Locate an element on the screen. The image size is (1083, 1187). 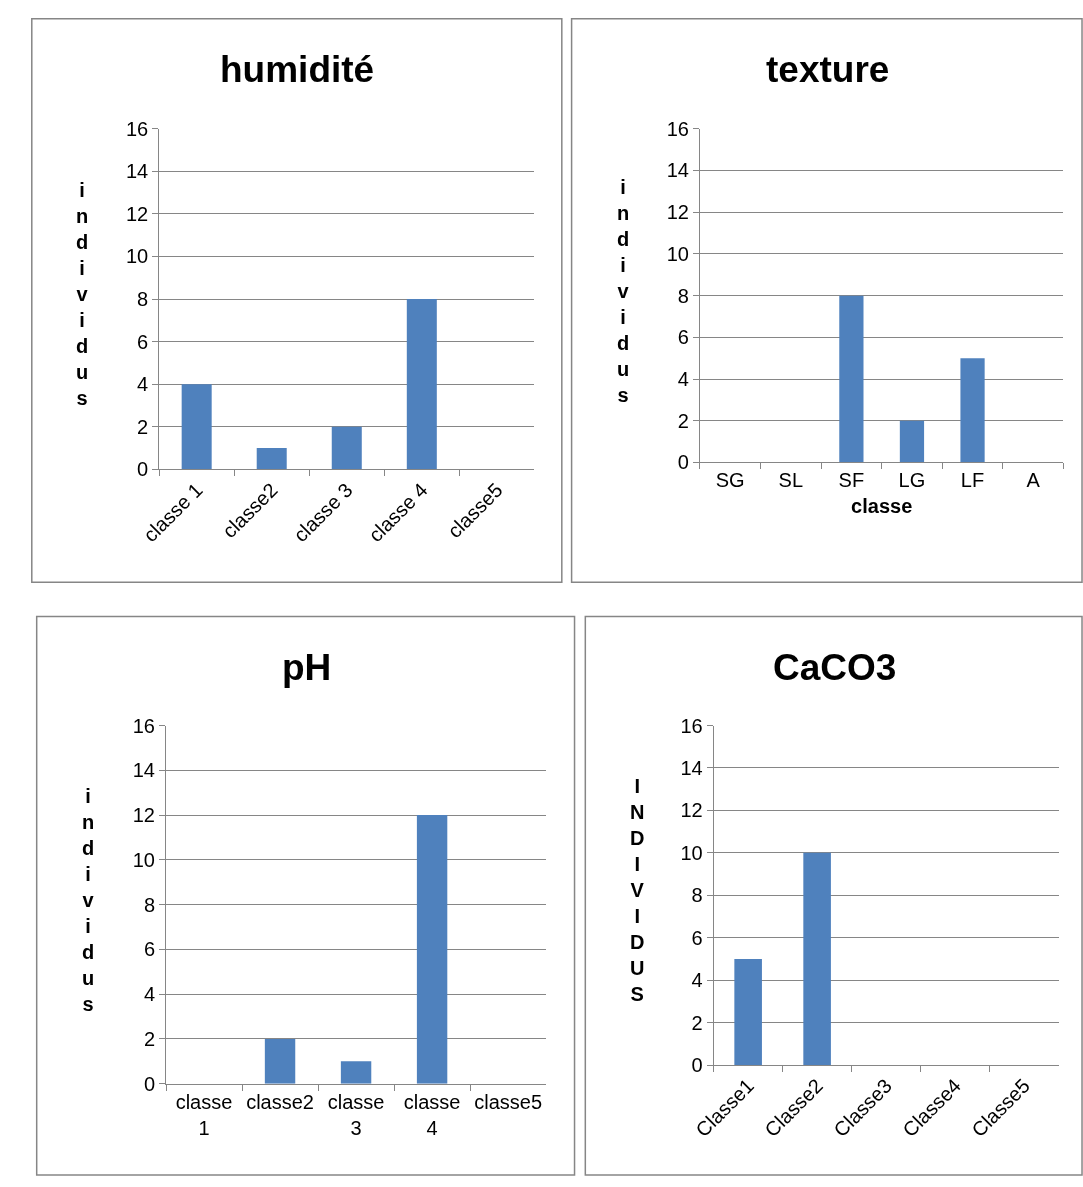
chart-title: CaCO3 is located at coordinates (835, 667).